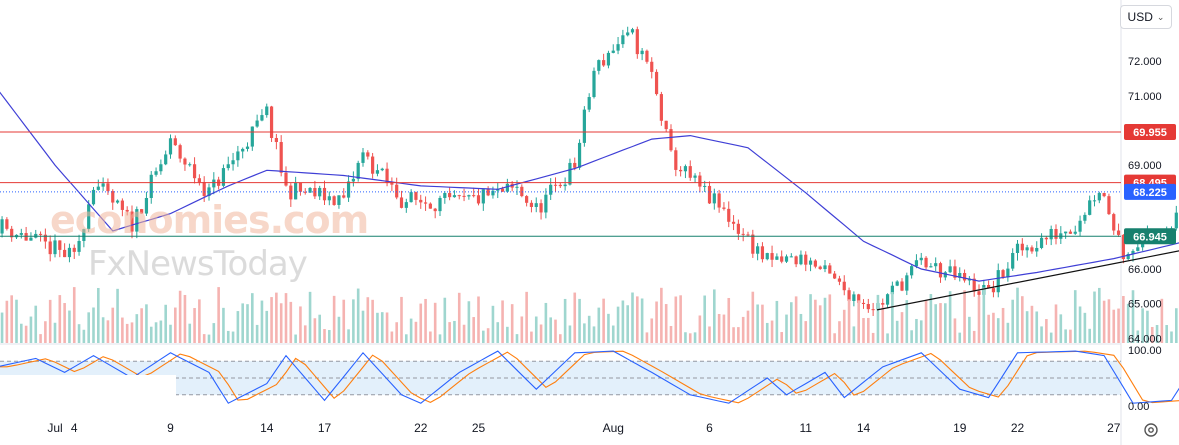 The image size is (1179, 445). Describe the element at coordinates (88, 386) in the screenshot. I see `stochastic-legend-mask` at that location.